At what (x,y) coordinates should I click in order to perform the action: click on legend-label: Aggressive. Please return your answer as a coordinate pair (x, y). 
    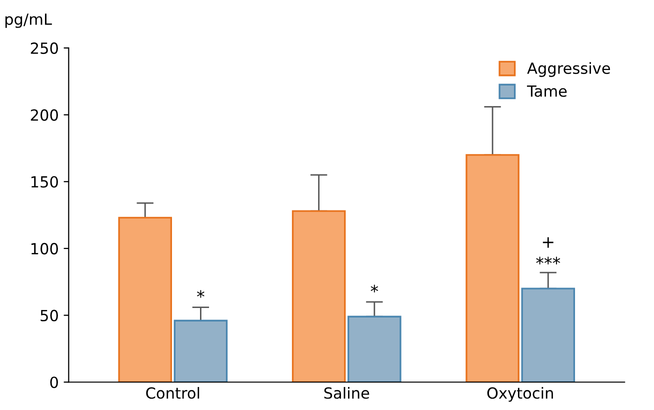
    Looking at the image, I should click on (568, 69).